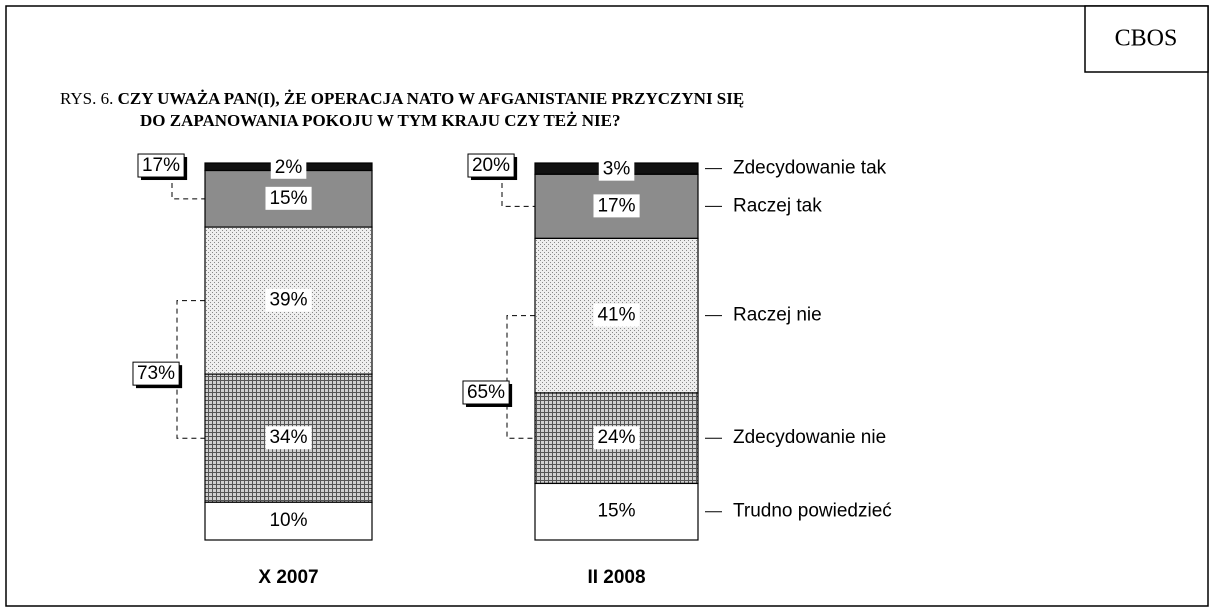  I want to click on yes-total: 20%, so click(491, 165).